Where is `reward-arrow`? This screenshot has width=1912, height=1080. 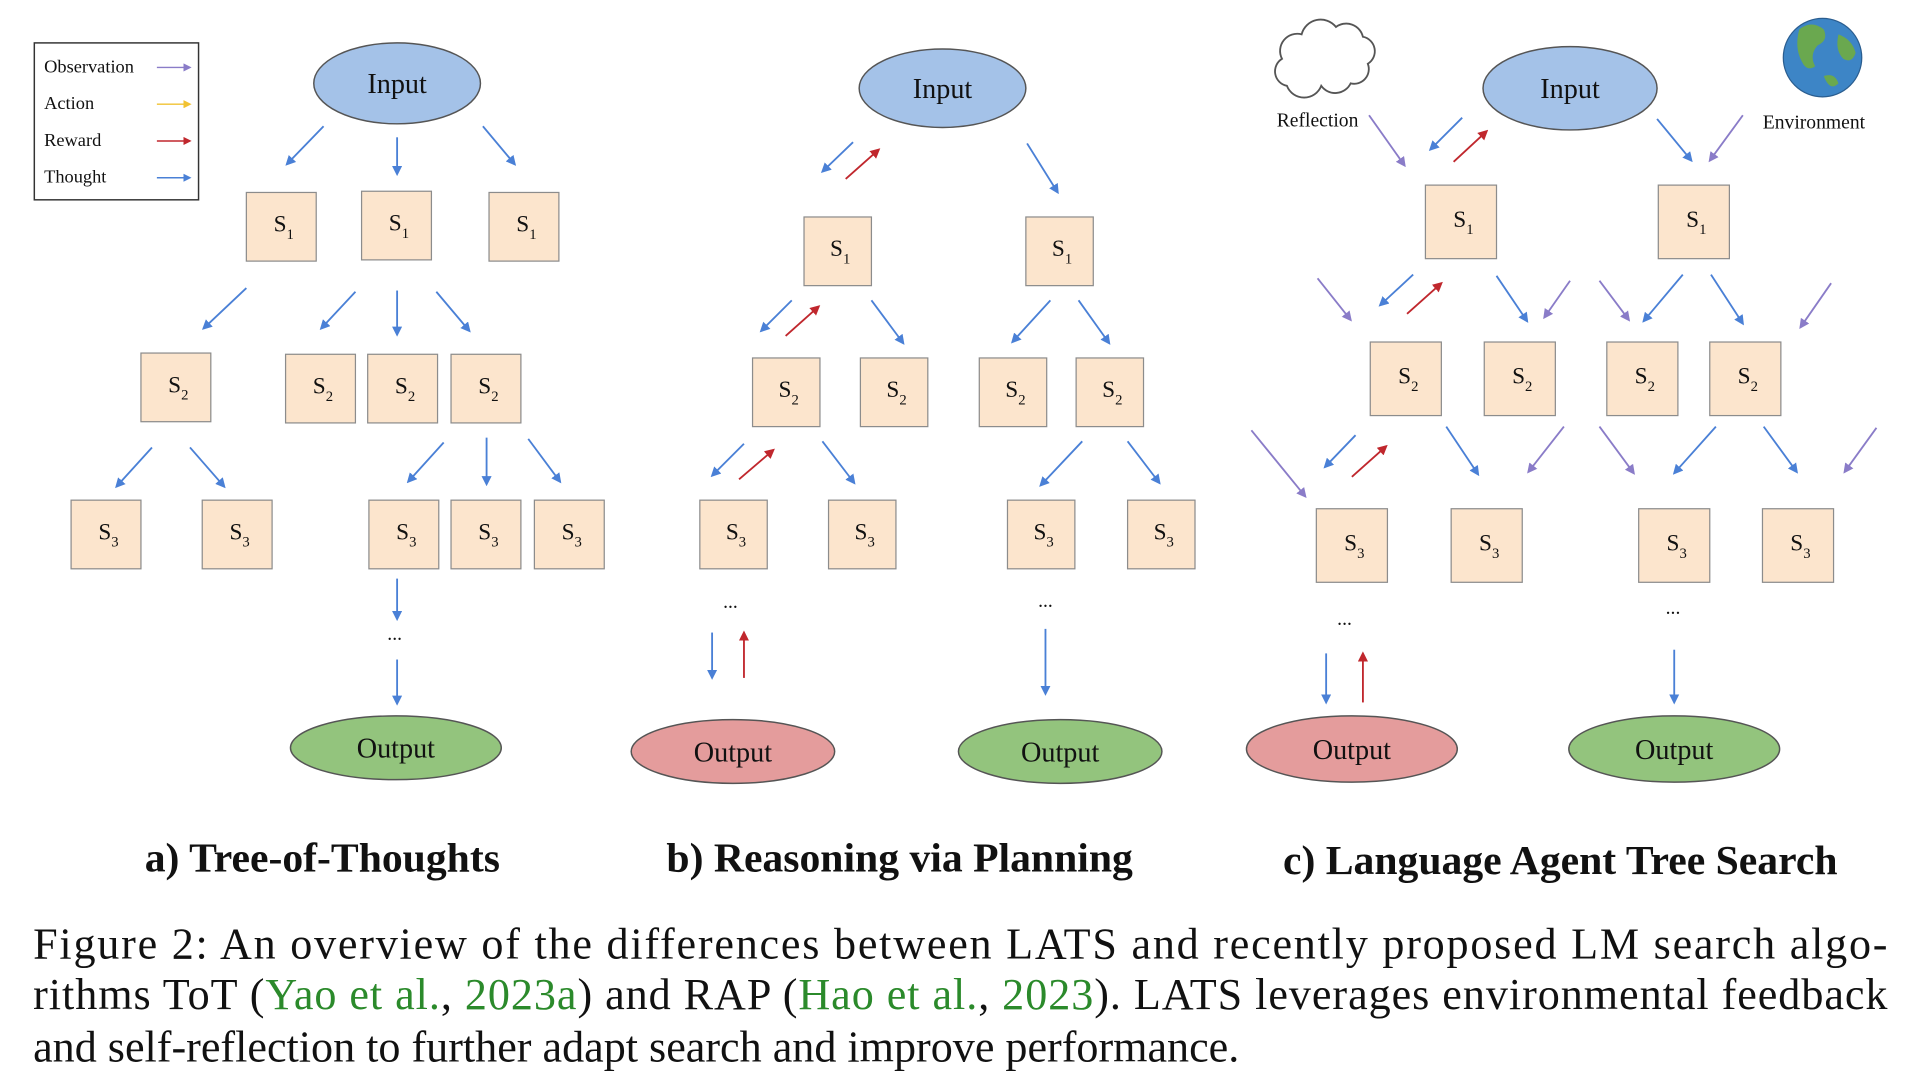
reward-arrow is located at coordinates (1369, 461).